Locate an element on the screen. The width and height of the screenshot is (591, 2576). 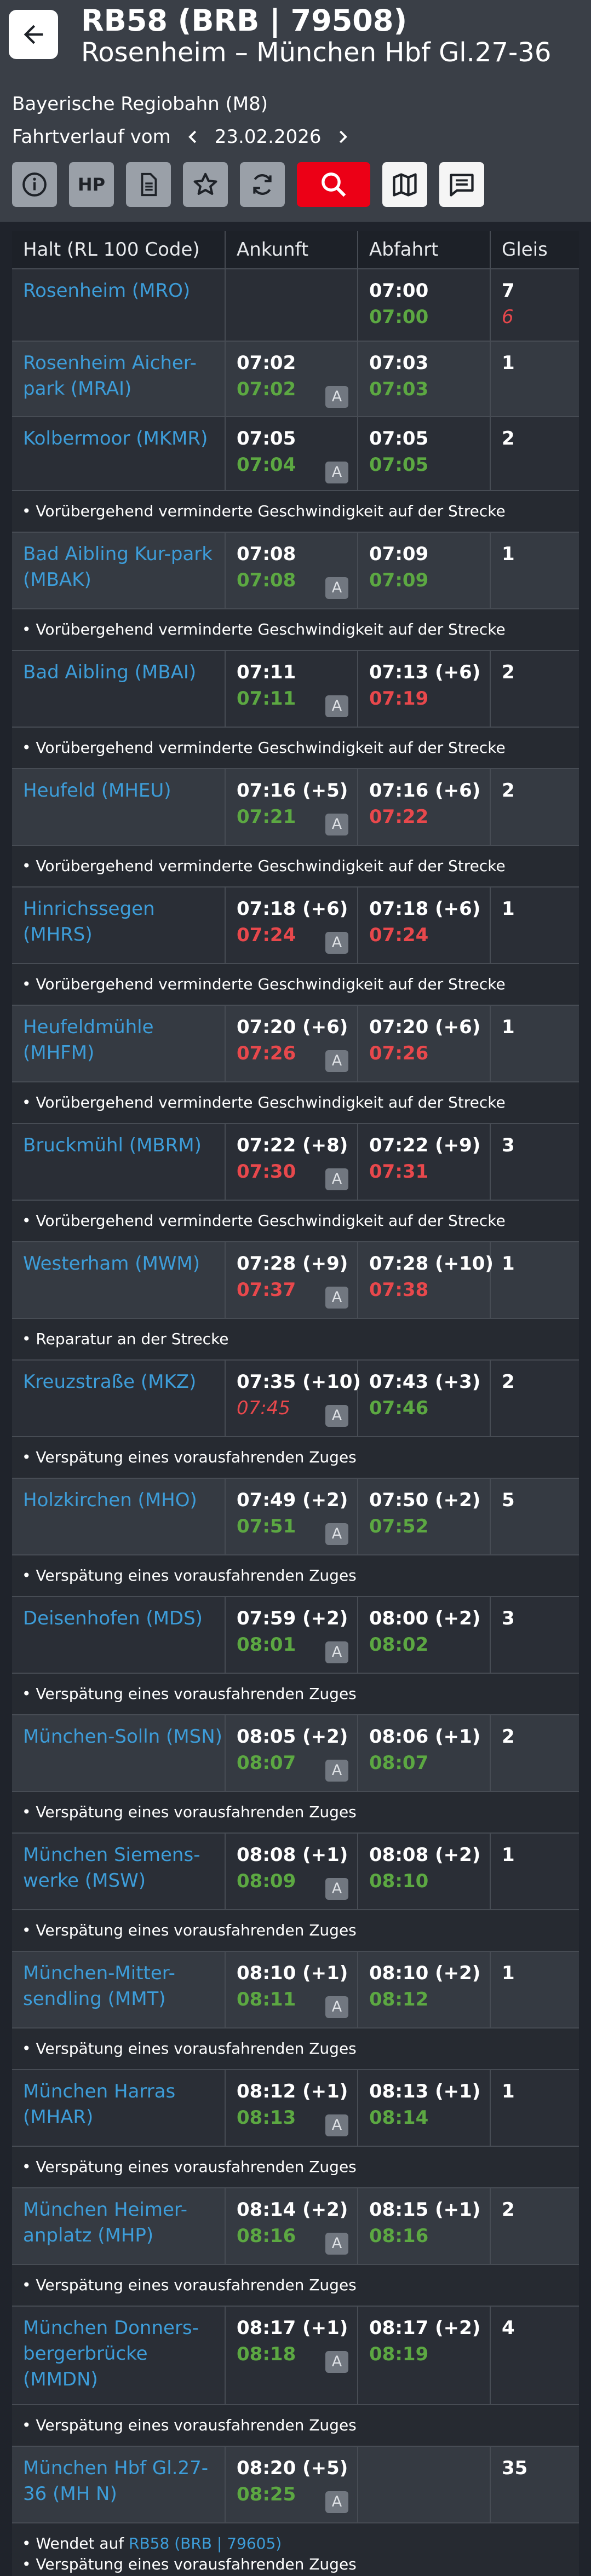
arrival-cell: 07:22 (+8) 07:30 A is located at coordinates (292, 1162).